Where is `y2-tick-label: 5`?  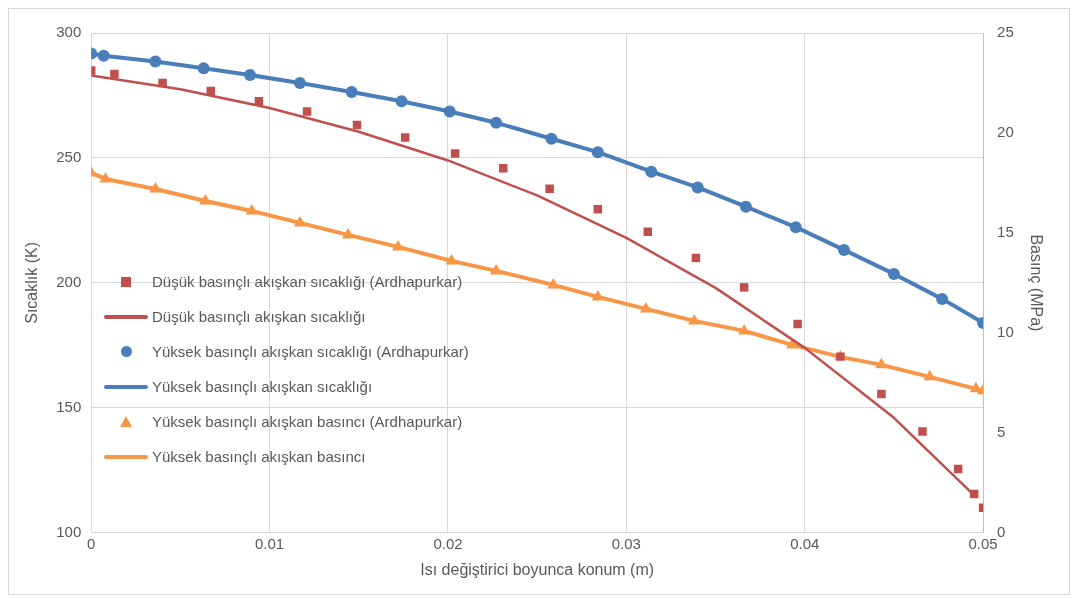
y2-tick-label: 5 is located at coordinates (1001, 431).